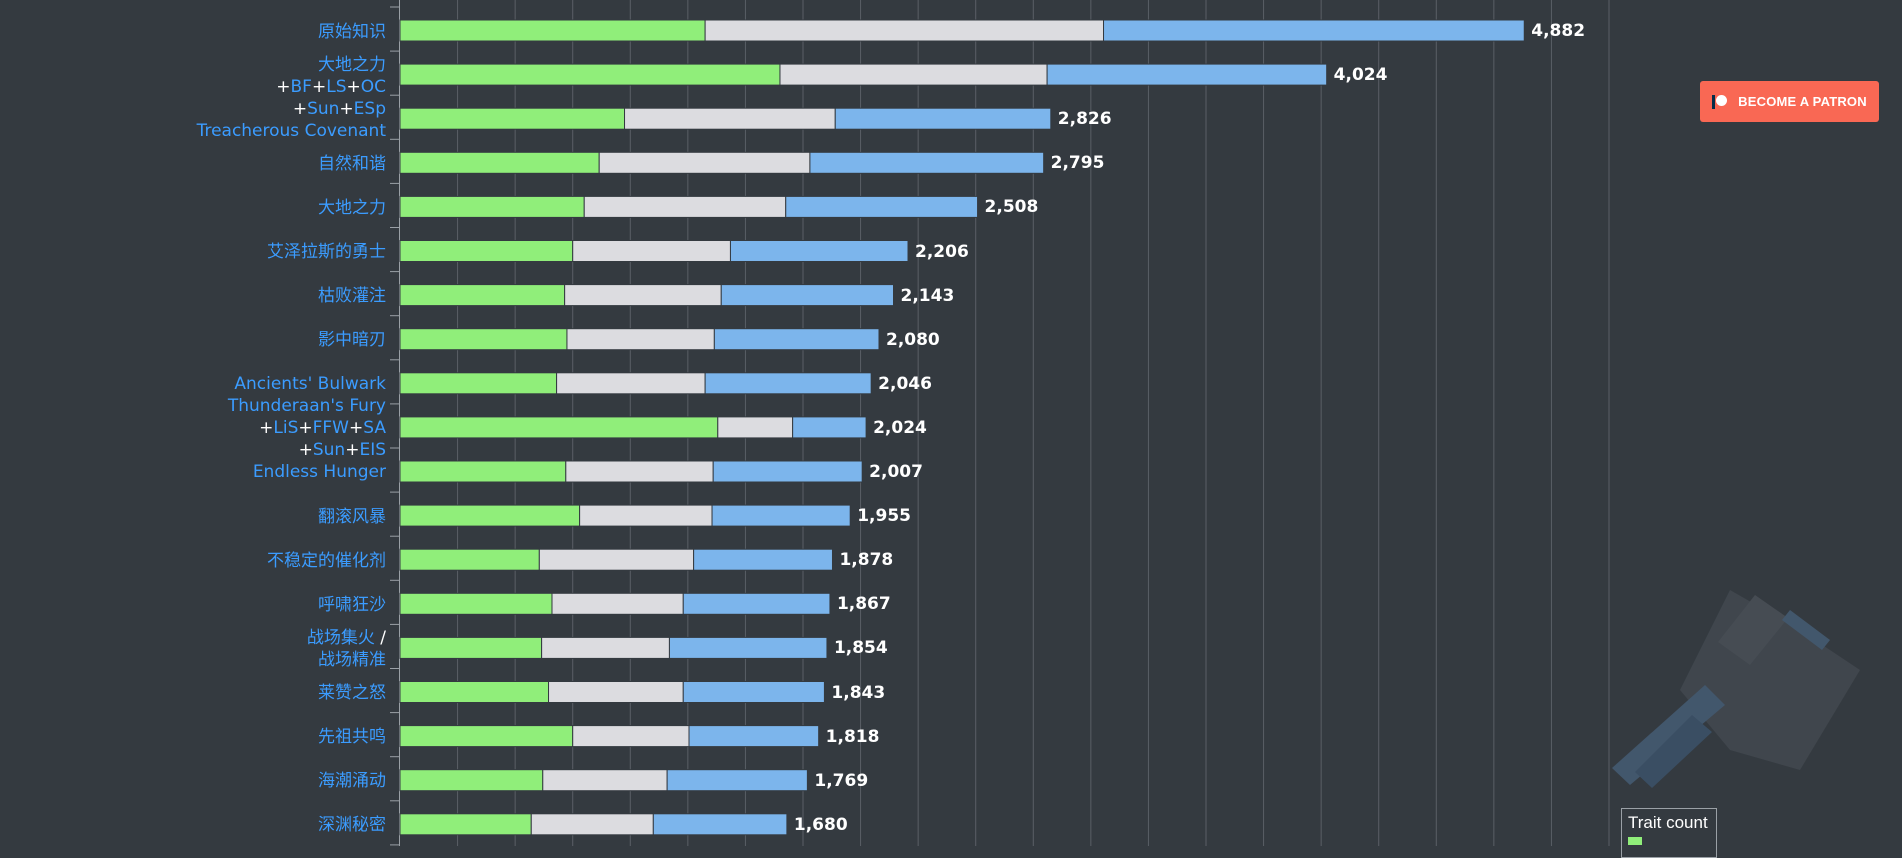  I want to click on category-label-text: Ancients' Bulwark, so click(310, 384).